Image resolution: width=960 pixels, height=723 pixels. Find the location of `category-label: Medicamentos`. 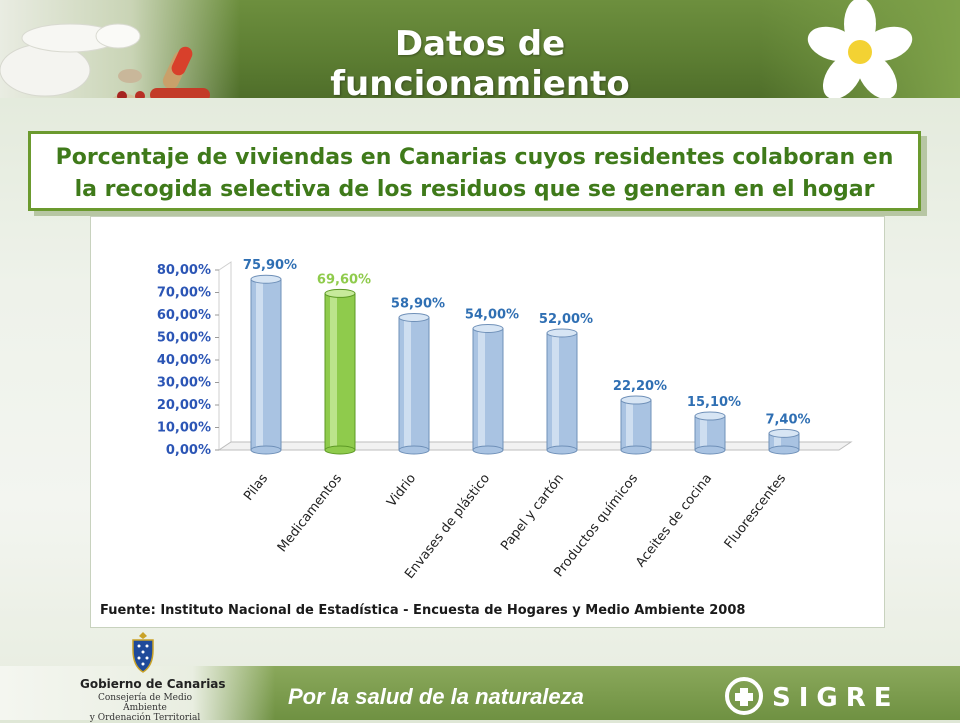

category-label: Medicamentos is located at coordinates (310, 513).